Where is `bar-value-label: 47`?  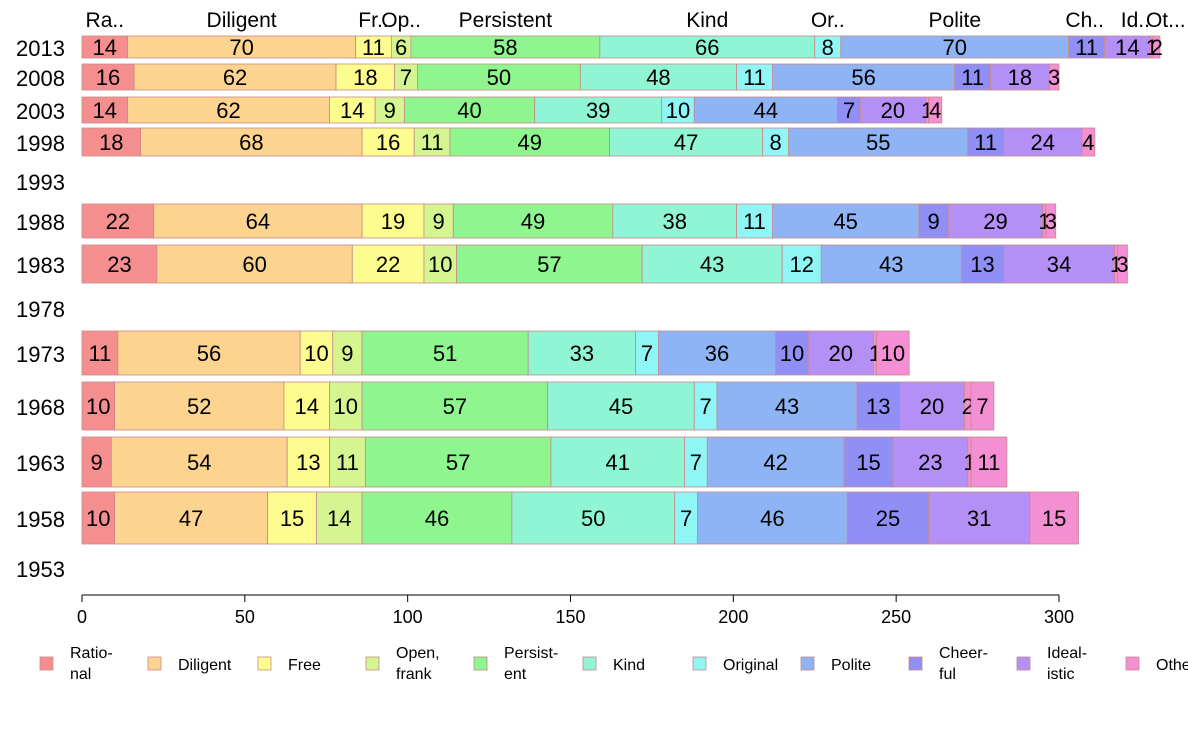 bar-value-label: 47 is located at coordinates (686, 142).